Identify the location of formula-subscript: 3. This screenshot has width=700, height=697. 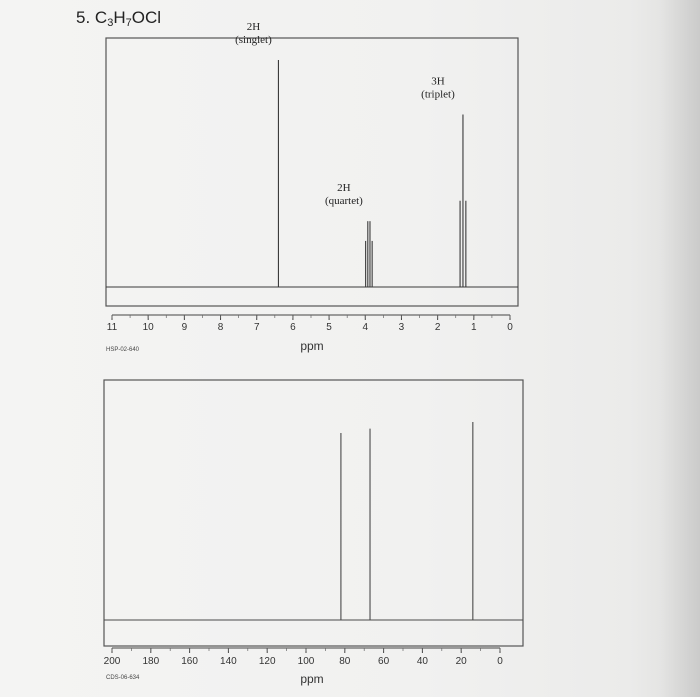
(110, 23).